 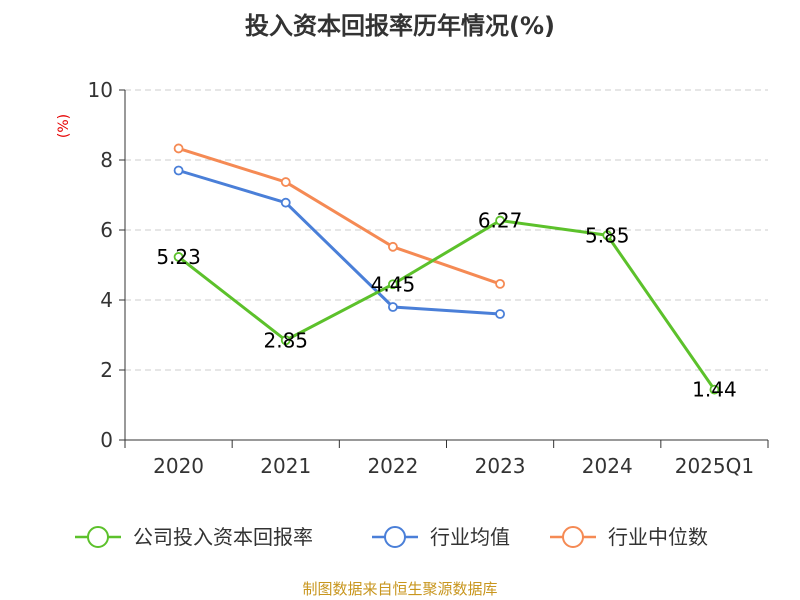 I want to click on data-label: 6.27, so click(x=500, y=221).